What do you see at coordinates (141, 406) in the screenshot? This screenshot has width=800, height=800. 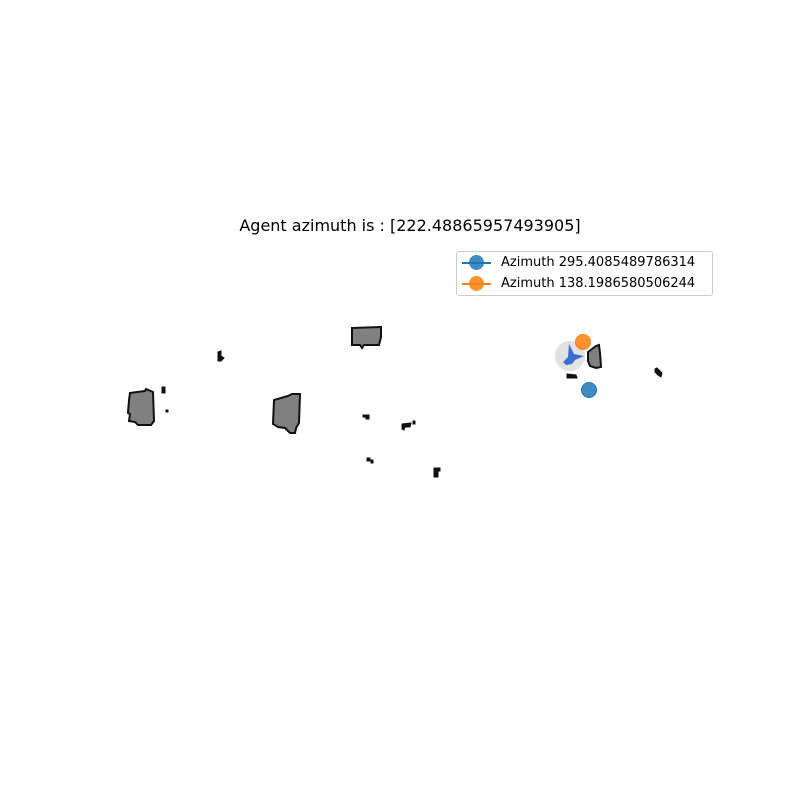 I see `obstacle-left` at bounding box center [141, 406].